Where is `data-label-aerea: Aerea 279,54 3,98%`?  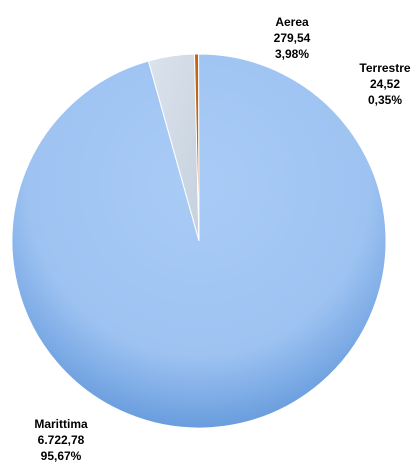 data-label-aerea: Aerea 279,54 3,98% is located at coordinates (292, 38).